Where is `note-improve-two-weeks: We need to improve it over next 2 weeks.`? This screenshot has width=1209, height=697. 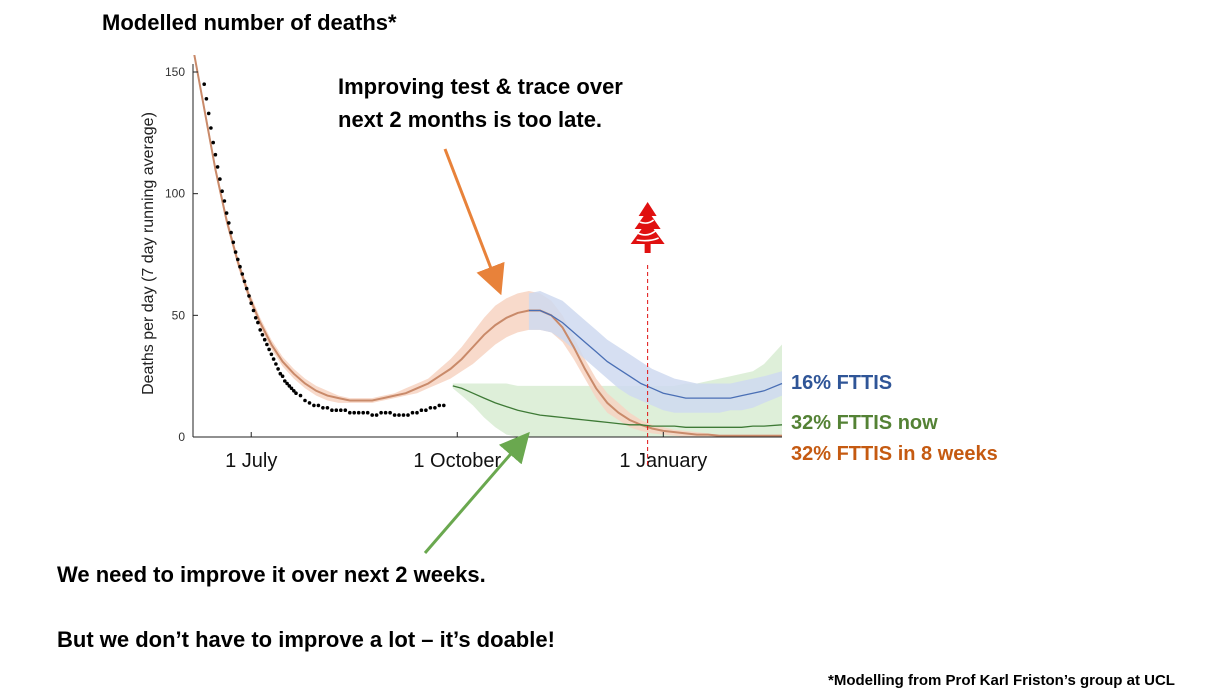
note-improve-two-weeks: We need to improve it over next 2 weeks. is located at coordinates (271, 574).